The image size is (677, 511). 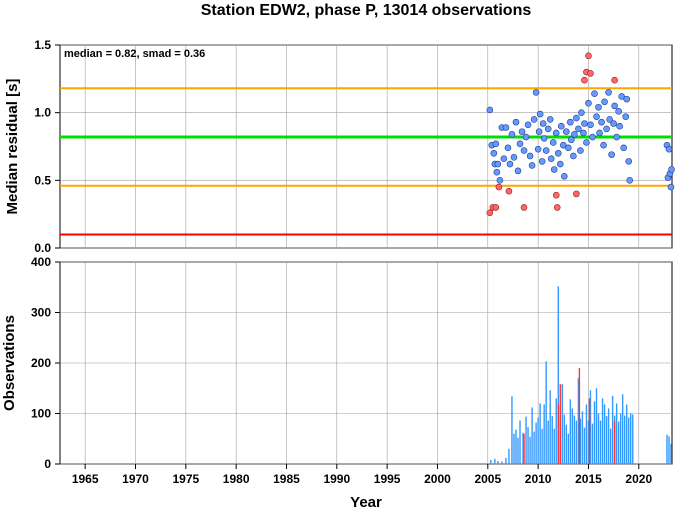 What do you see at coordinates (437, 479) in the screenshot?
I see `x-tick-label: 2000` at bounding box center [437, 479].